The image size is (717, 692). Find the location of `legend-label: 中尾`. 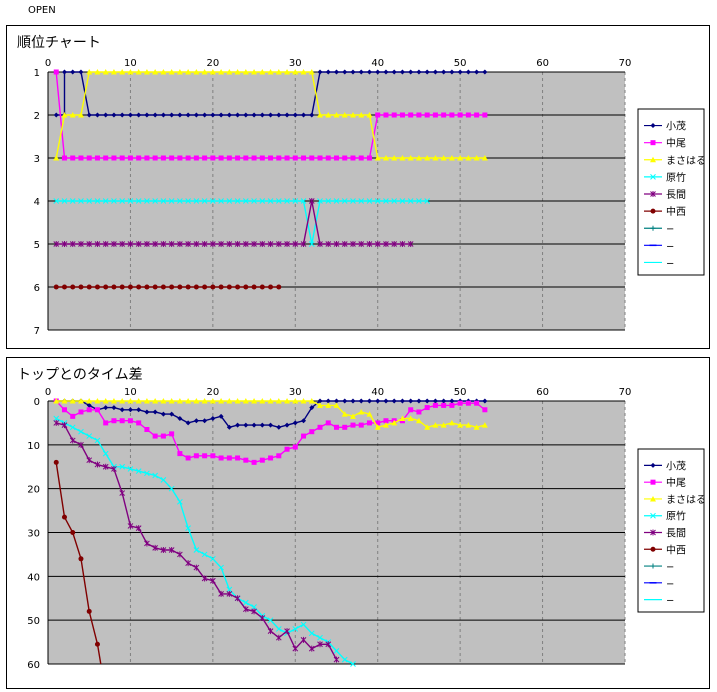

legend-label: 中尾 is located at coordinates (676, 482).